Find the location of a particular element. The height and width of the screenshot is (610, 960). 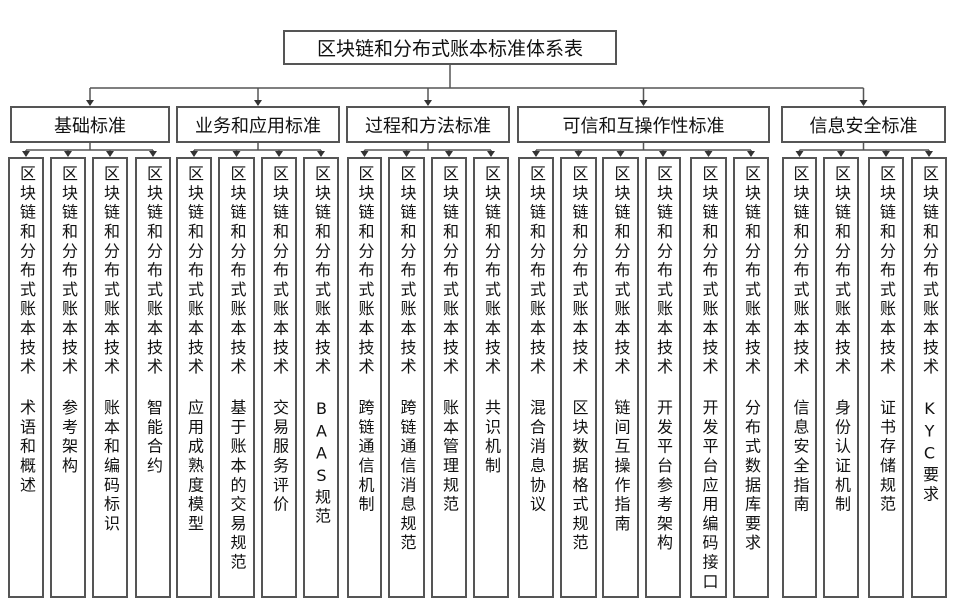

category-label: 可信和互操作性标准 is located at coordinates (643, 126).